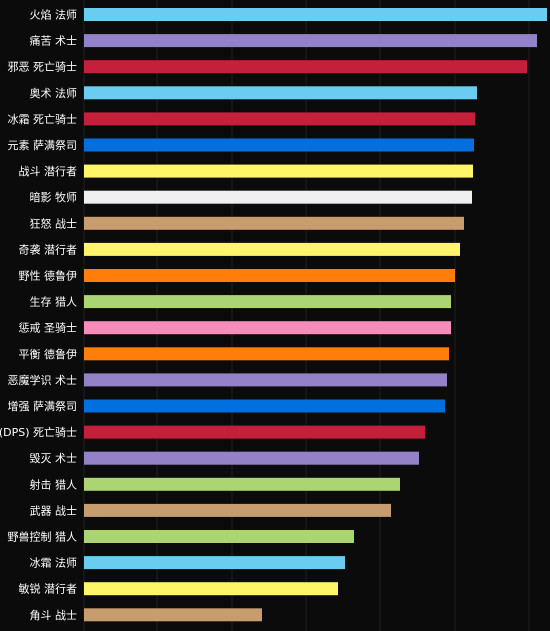  Describe the element at coordinates (48, 589) in the screenshot. I see `category-label: 敏锐 潜行者` at that location.